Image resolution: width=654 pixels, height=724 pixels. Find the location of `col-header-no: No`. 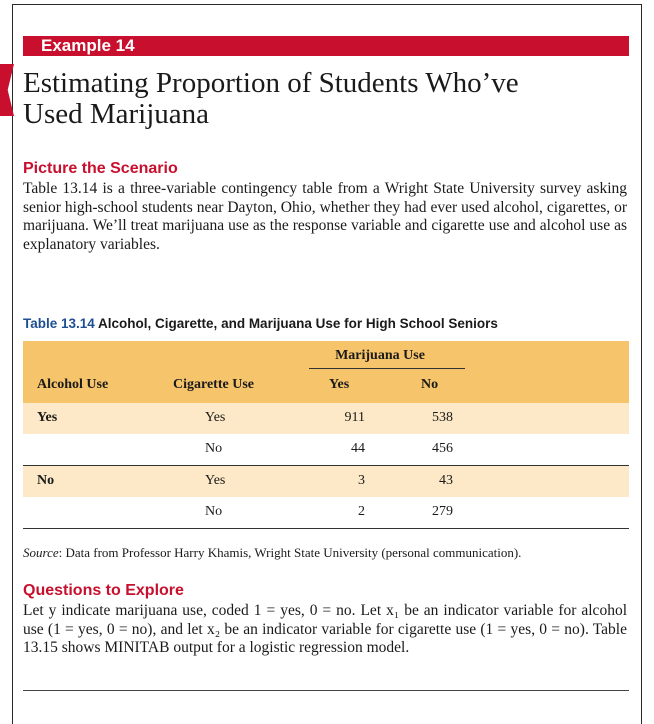

col-header-no: No is located at coordinates (430, 384).